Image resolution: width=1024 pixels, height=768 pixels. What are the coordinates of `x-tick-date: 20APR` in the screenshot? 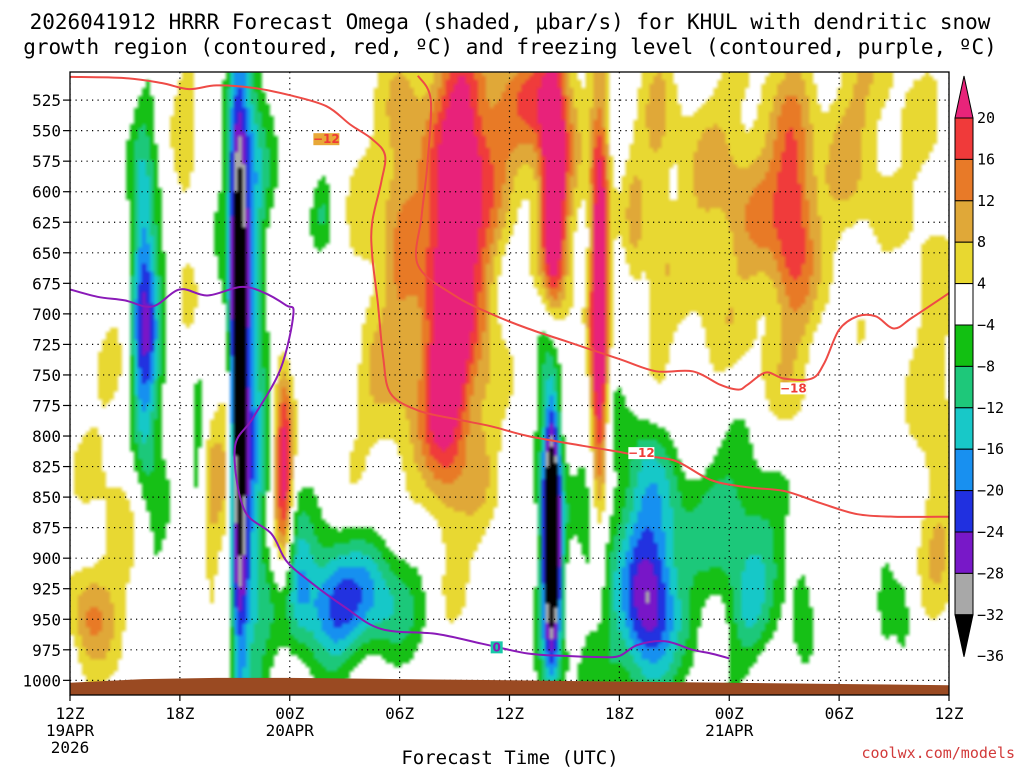 It's located at (290, 730).